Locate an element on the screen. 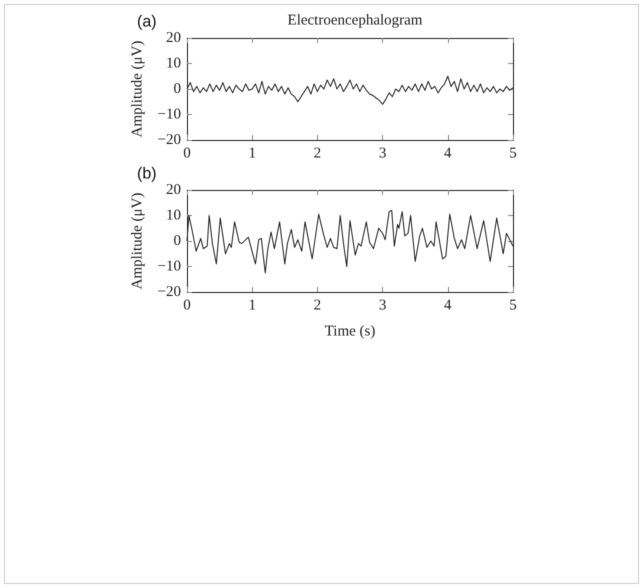 Image resolution: width=643 pixels, height=588 pixels. chart-title: Electroencephalogram is located at coordinates (355, 20).